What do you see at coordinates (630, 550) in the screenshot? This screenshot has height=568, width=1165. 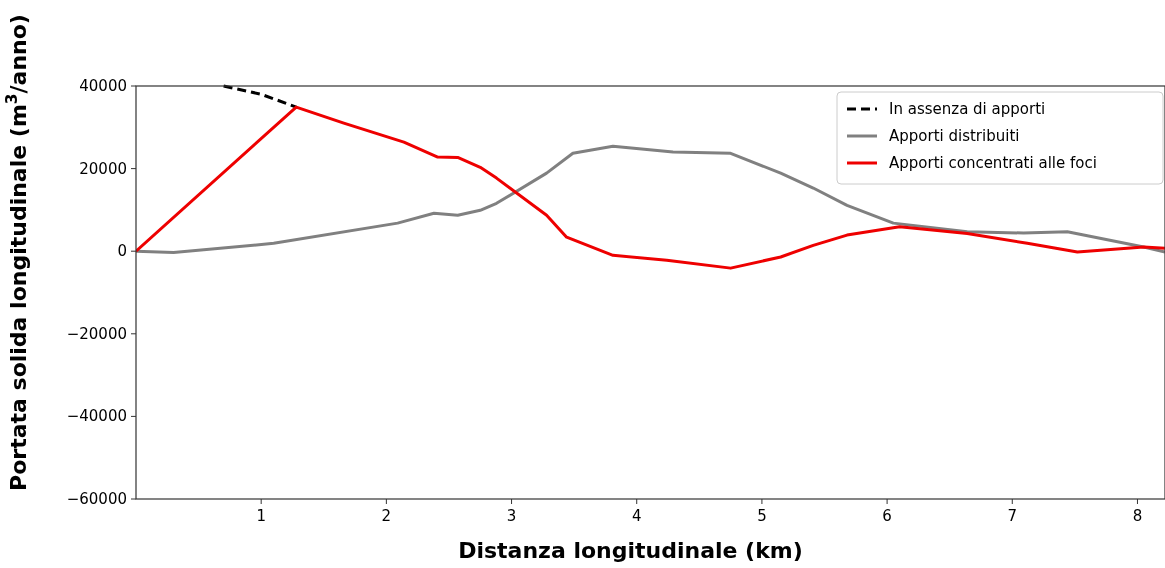 I see `x-axis-title: Distanza longitudinale (km)` at bounding box center [630, 550].